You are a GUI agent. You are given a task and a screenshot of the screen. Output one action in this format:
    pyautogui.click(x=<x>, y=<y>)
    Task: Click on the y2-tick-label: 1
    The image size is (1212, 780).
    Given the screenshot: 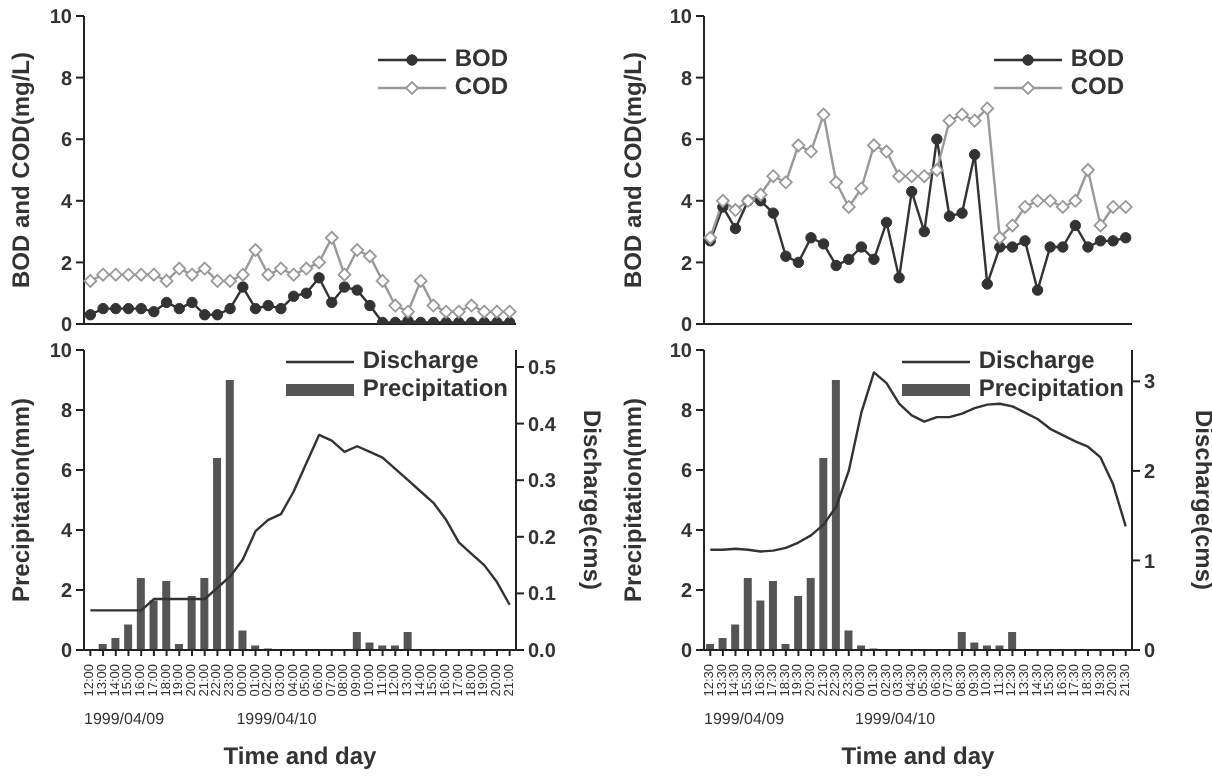 What is the action you would take?
    pyautogui.click(x=1150, y=562)
    